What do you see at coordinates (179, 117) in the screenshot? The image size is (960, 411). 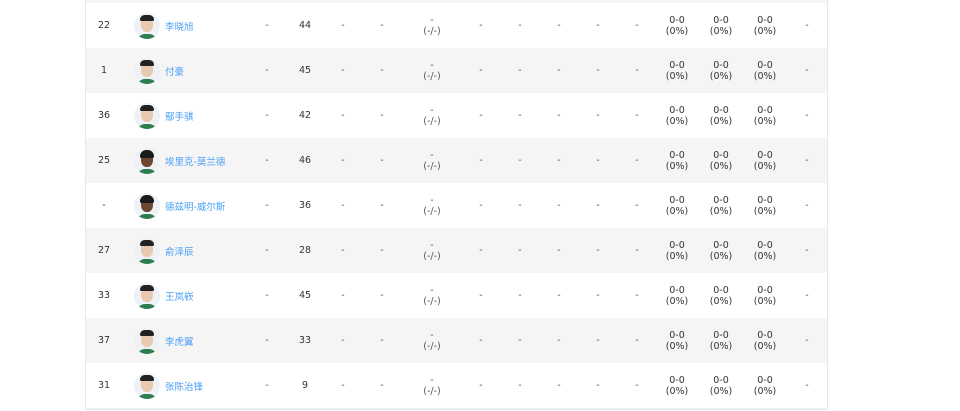 I see `player-name-link: 鄢手骐` at bounding box center [179, 117].